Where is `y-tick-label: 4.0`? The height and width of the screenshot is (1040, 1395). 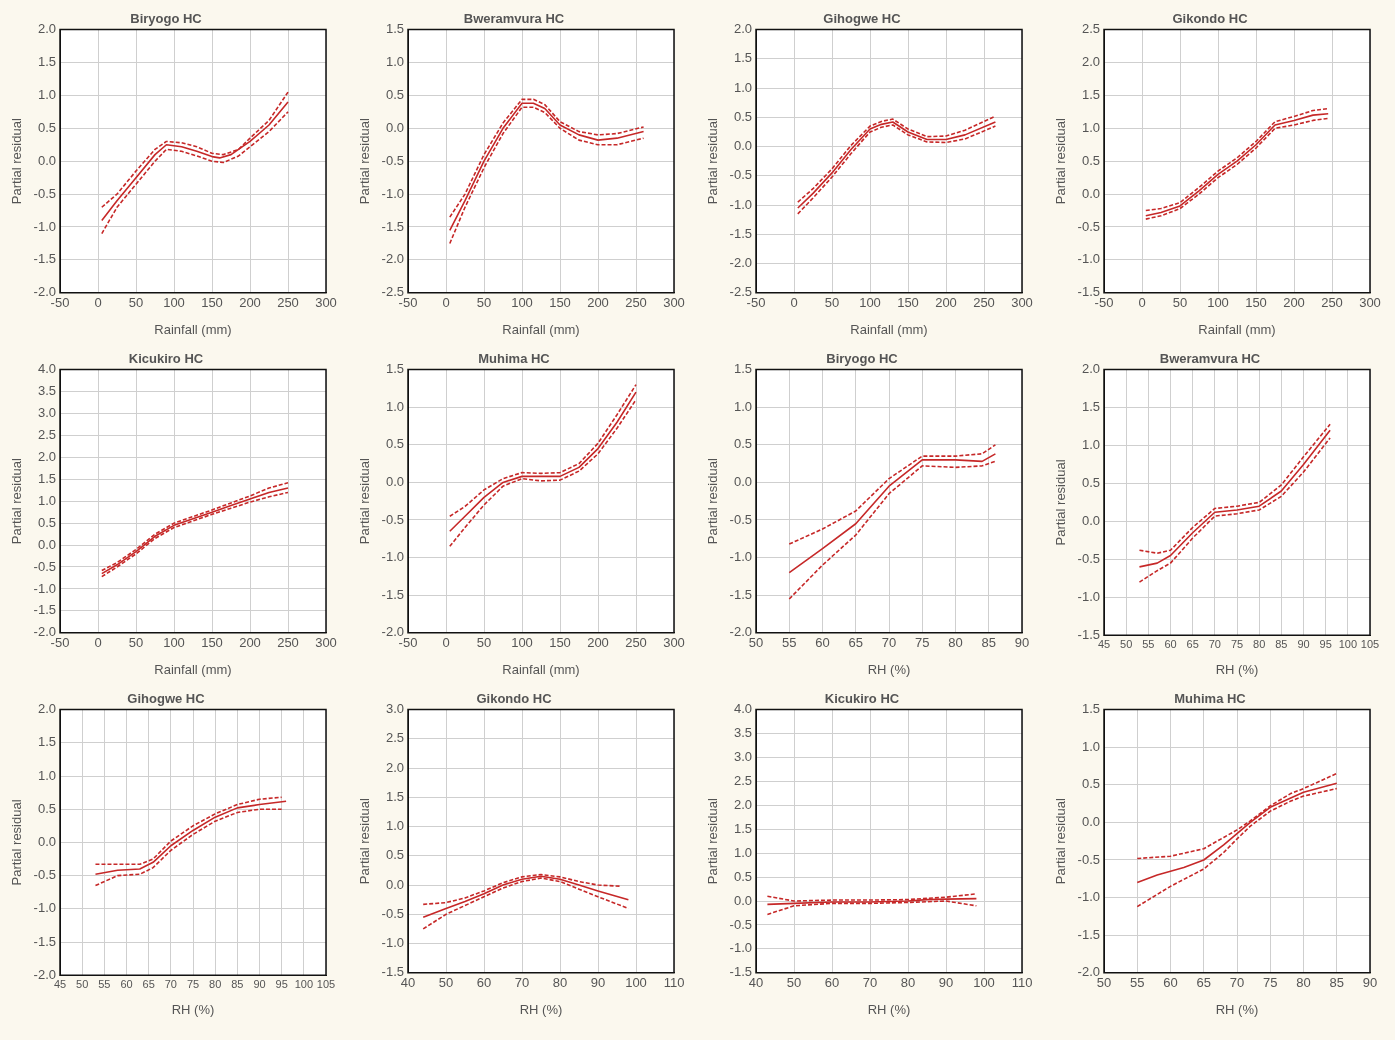
y-tick-label: 4.0 is located at coordinates (46, 369).